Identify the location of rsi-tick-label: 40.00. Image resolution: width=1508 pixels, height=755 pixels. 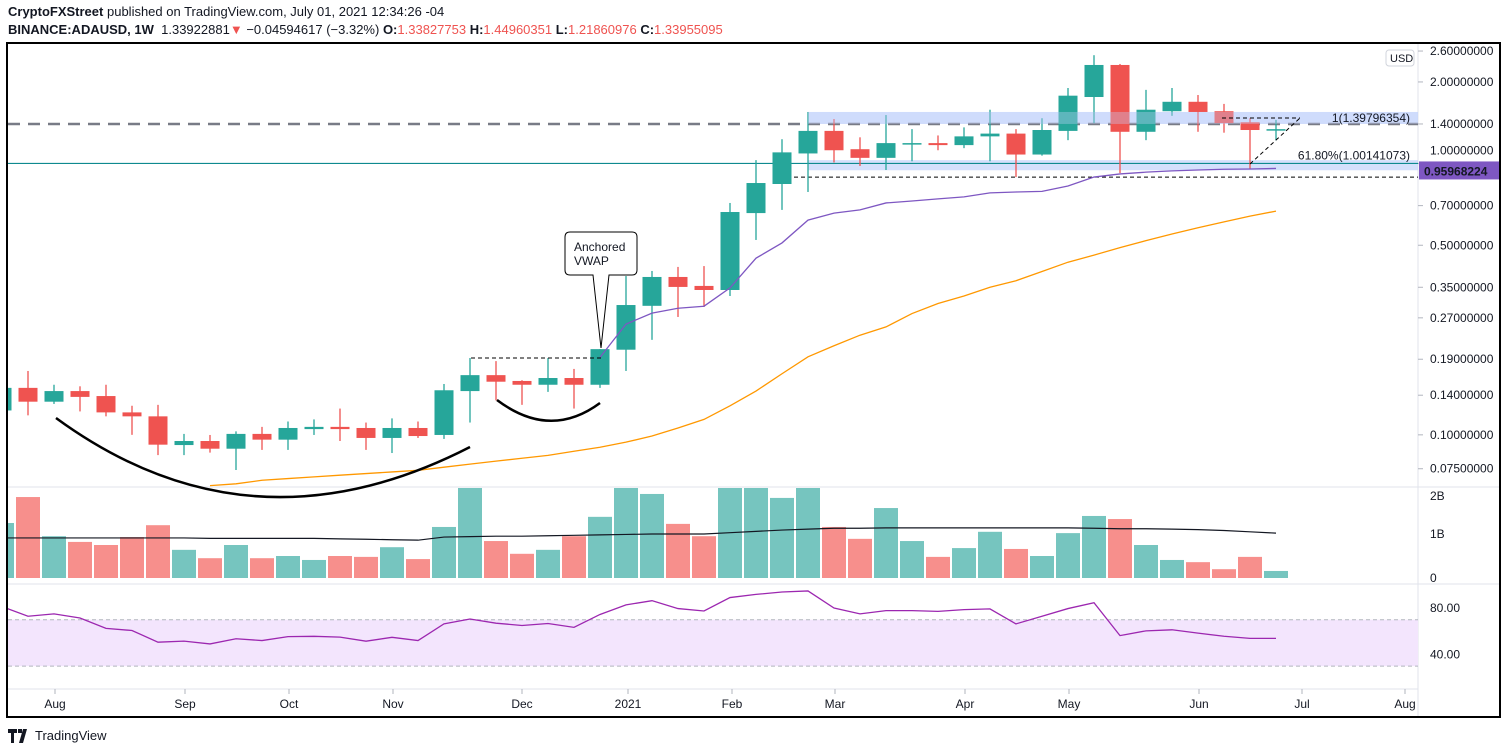
(1445, 655).